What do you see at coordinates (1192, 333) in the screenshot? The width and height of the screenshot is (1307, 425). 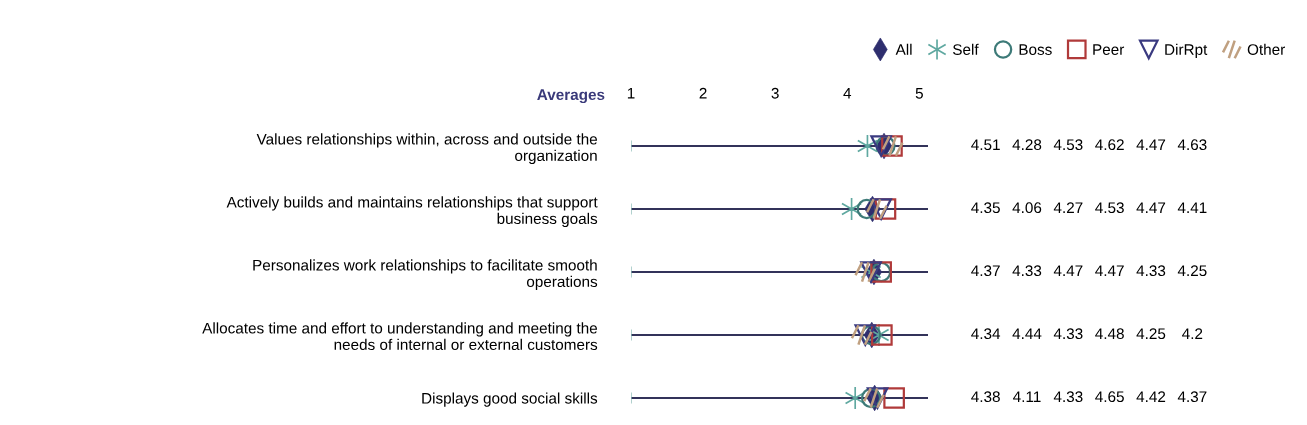 I see `data-label: 4.2` at bounding box center [1192, 333].